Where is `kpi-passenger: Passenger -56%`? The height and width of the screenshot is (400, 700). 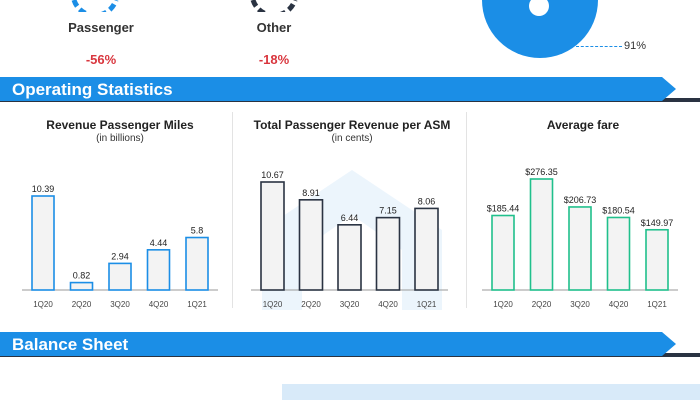
kpi-passenger: Passenger -56% is located at coordinates (101, 43).